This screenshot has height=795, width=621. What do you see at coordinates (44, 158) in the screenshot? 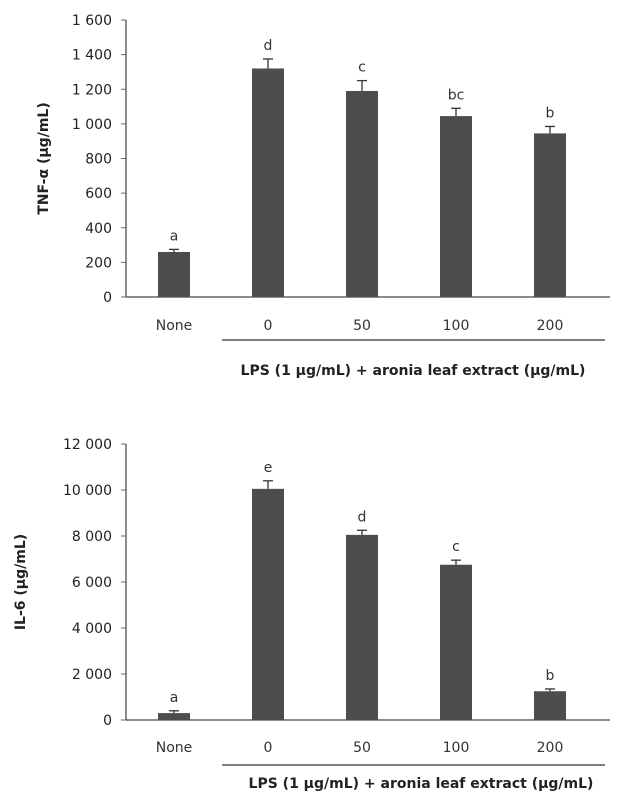
I see `y-axis-label: TNF-α (μg/mL)` at bounding box center [44, 158].